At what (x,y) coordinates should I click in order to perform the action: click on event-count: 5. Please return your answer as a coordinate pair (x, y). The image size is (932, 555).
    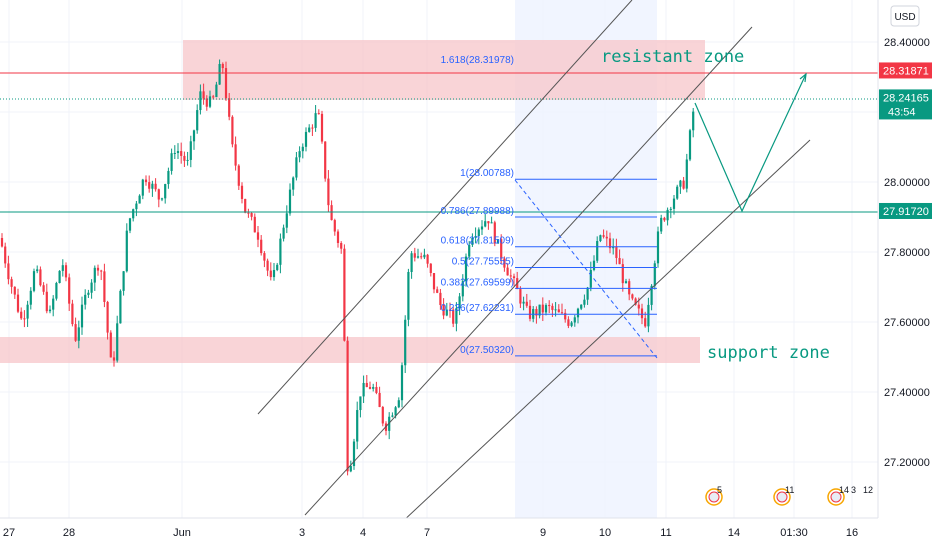
    Looking at the image, I should click on (719, 490).